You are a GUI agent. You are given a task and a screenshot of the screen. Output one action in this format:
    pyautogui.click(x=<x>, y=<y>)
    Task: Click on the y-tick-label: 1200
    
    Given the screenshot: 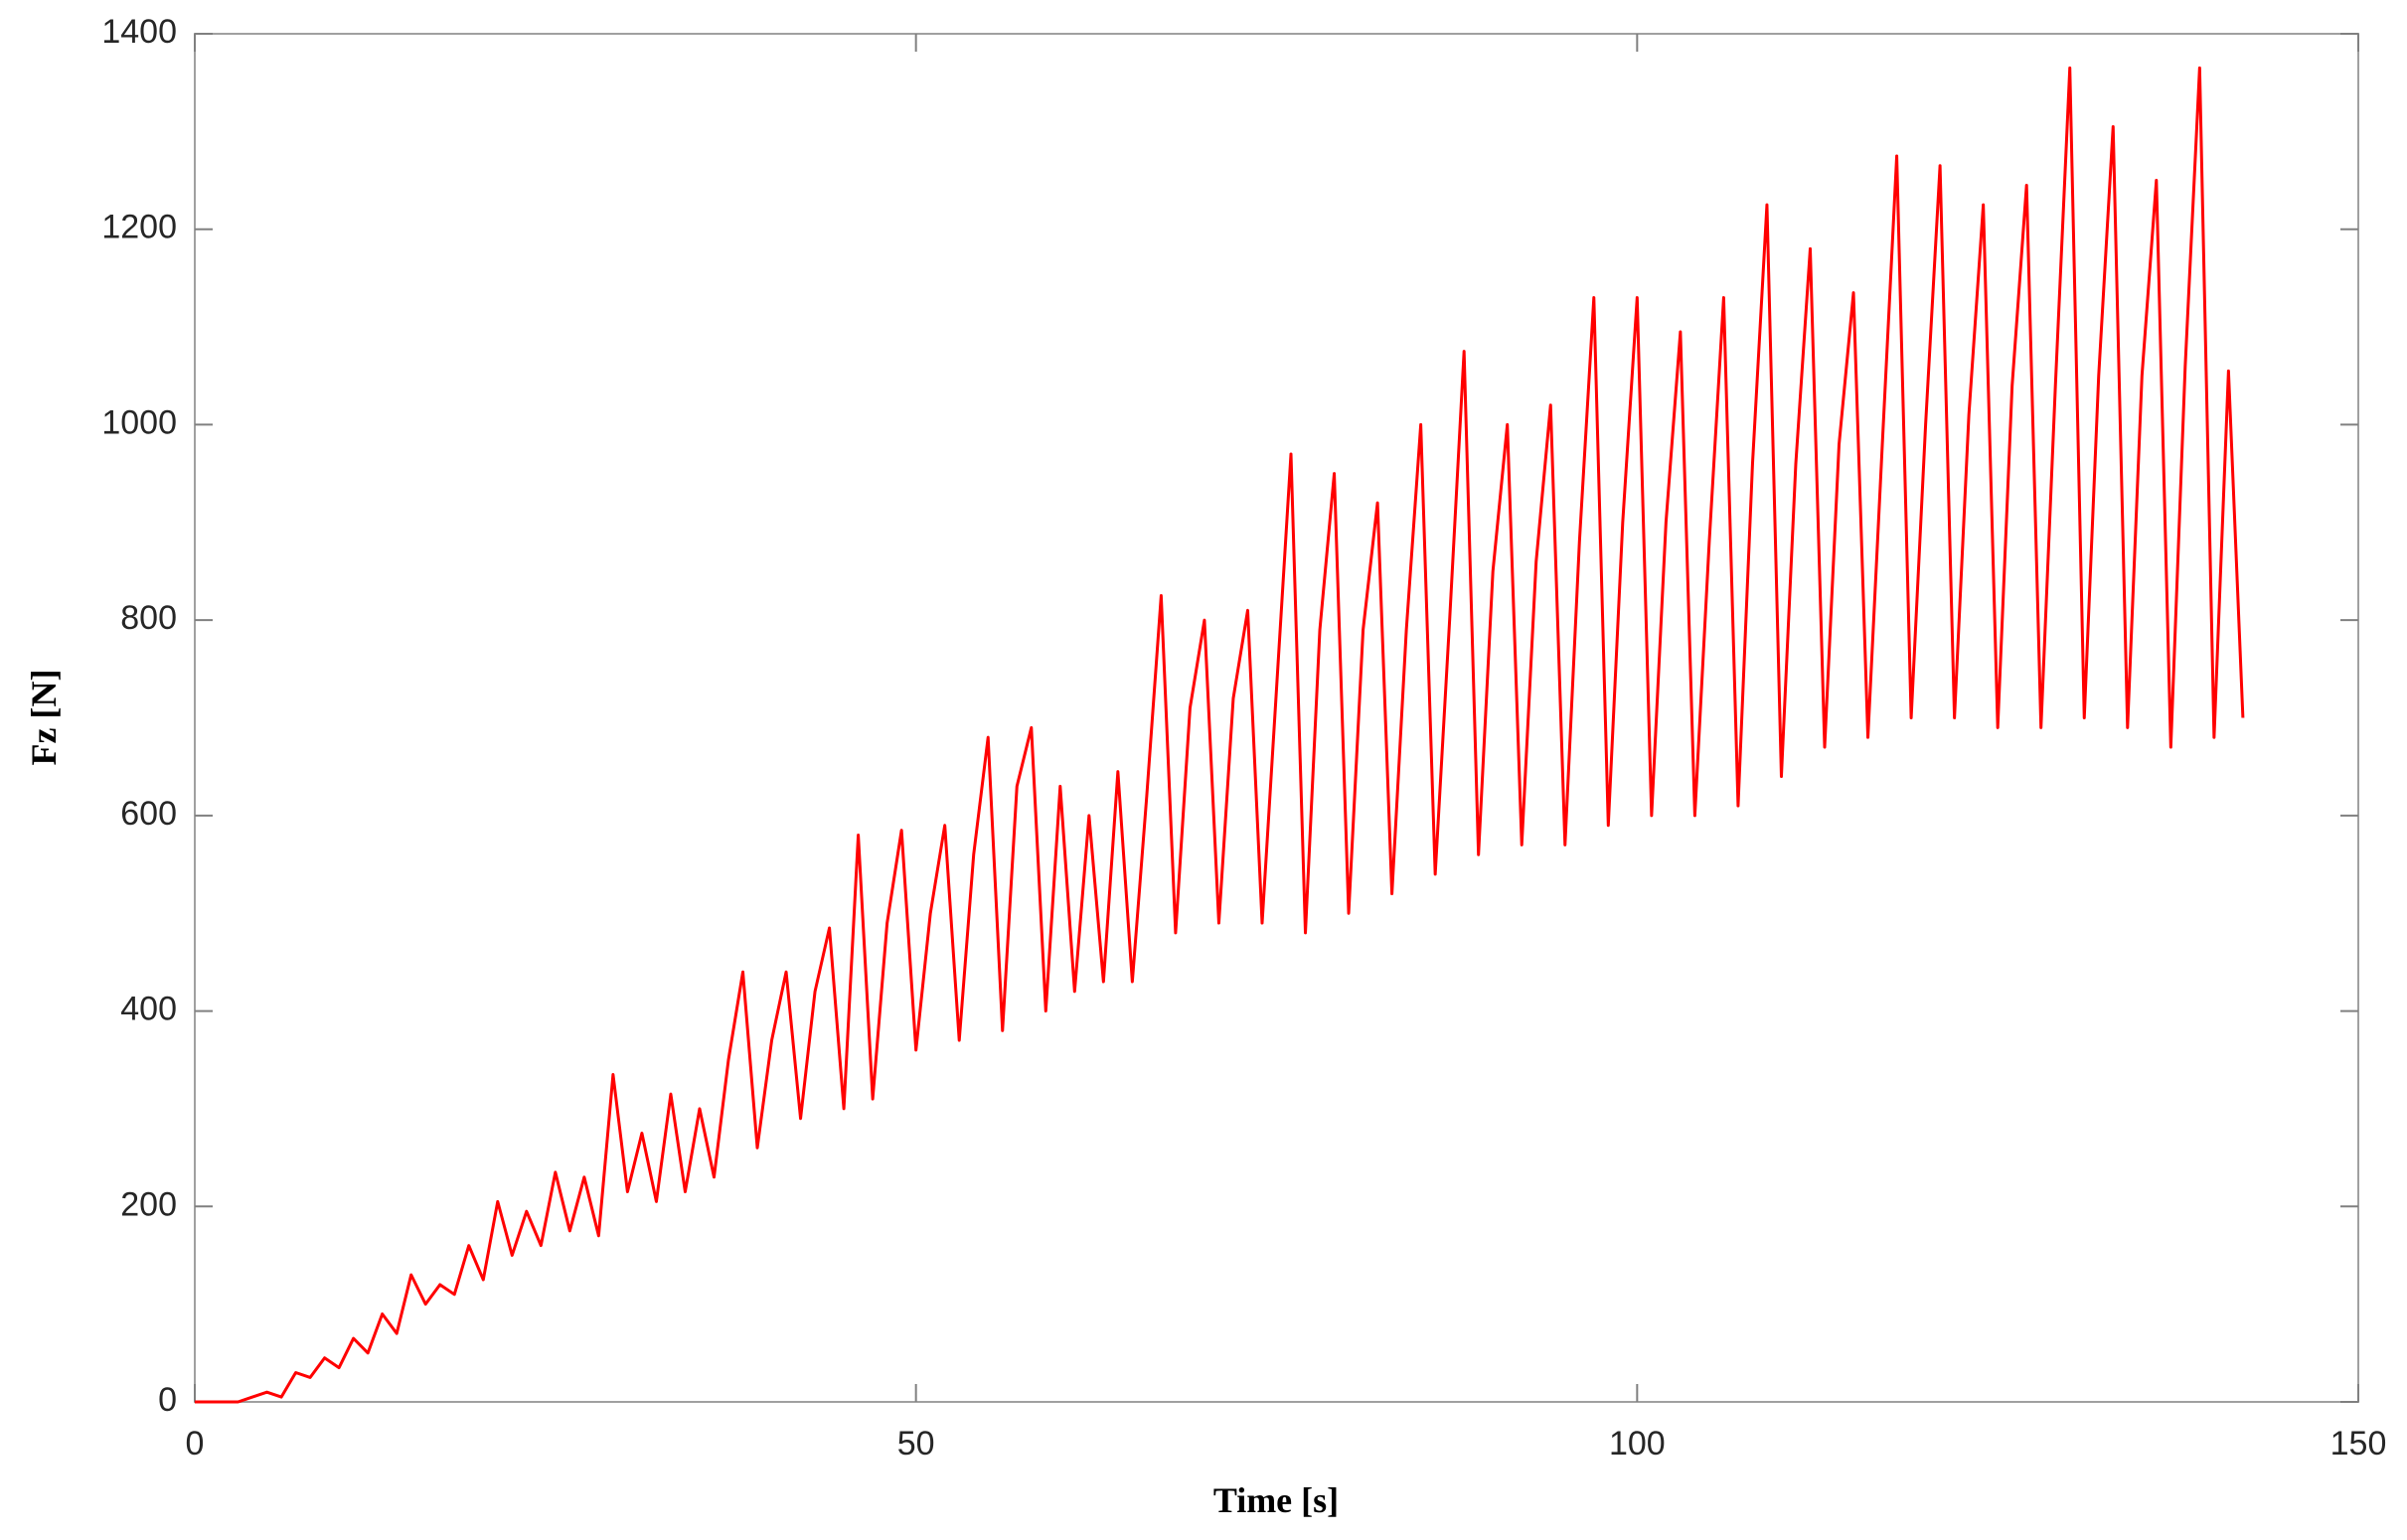 What is the action you would take?
    pyautogui.click(x=139, y=228)
    